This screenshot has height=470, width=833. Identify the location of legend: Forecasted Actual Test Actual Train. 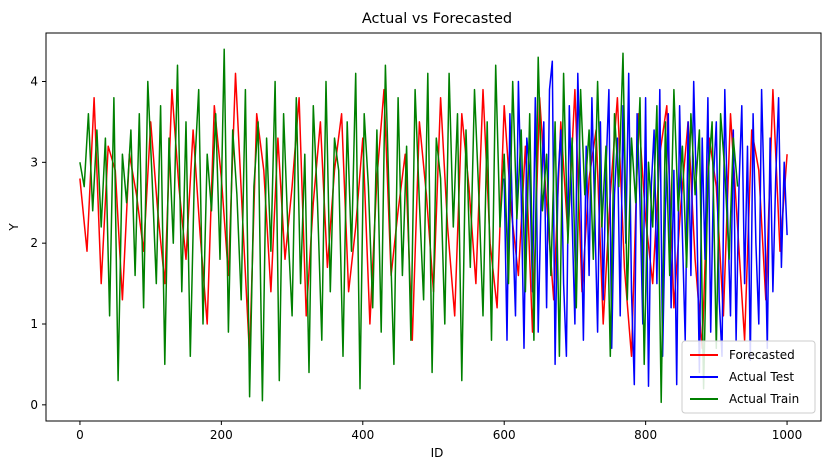
(748, 377).